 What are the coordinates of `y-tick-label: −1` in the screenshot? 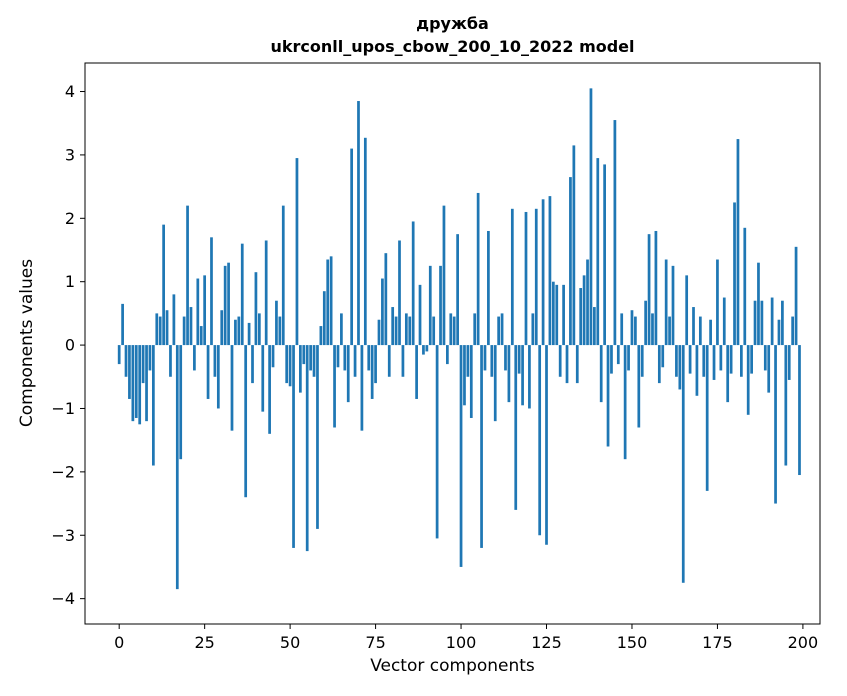 It's located at (63, 408).